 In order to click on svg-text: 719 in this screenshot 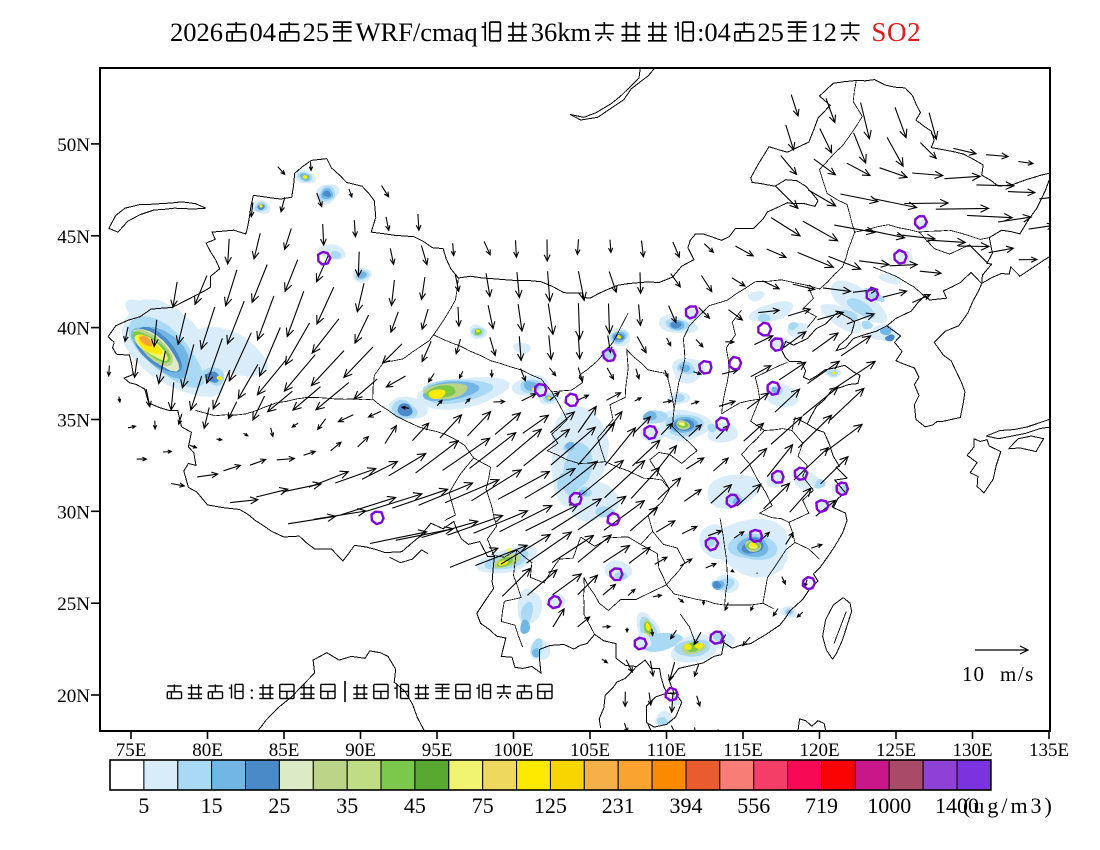, I will do `click(821, 805)`.